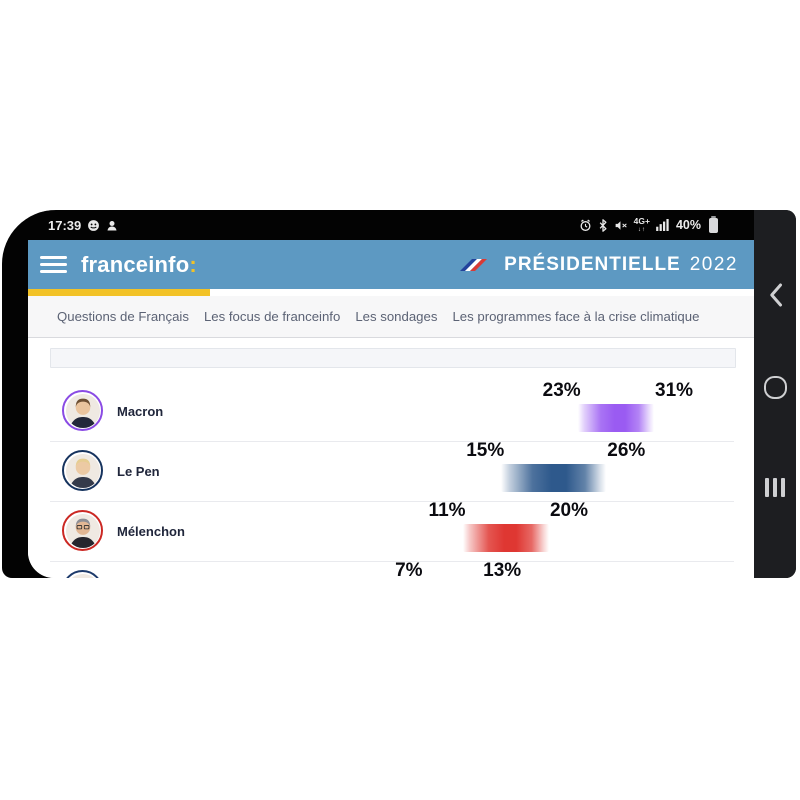  I want to click on panel-header-strip, so click(393, 358).